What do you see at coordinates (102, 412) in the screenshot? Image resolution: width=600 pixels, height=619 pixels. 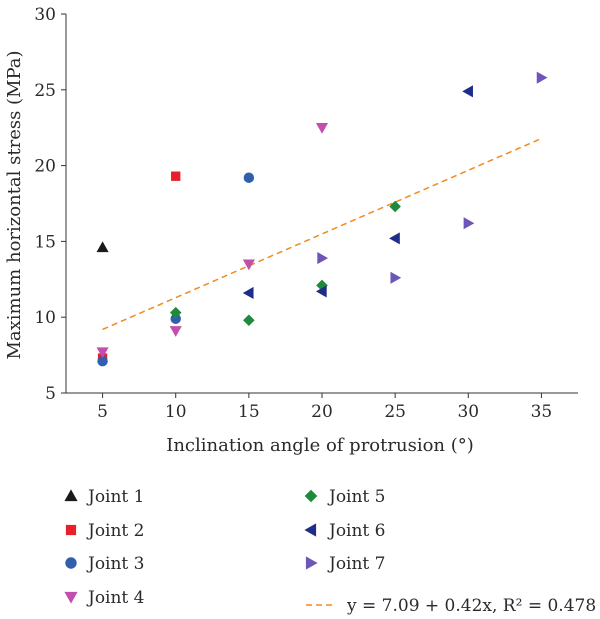 I see `x-tick-label: 5` at bounding box center [102, 412].